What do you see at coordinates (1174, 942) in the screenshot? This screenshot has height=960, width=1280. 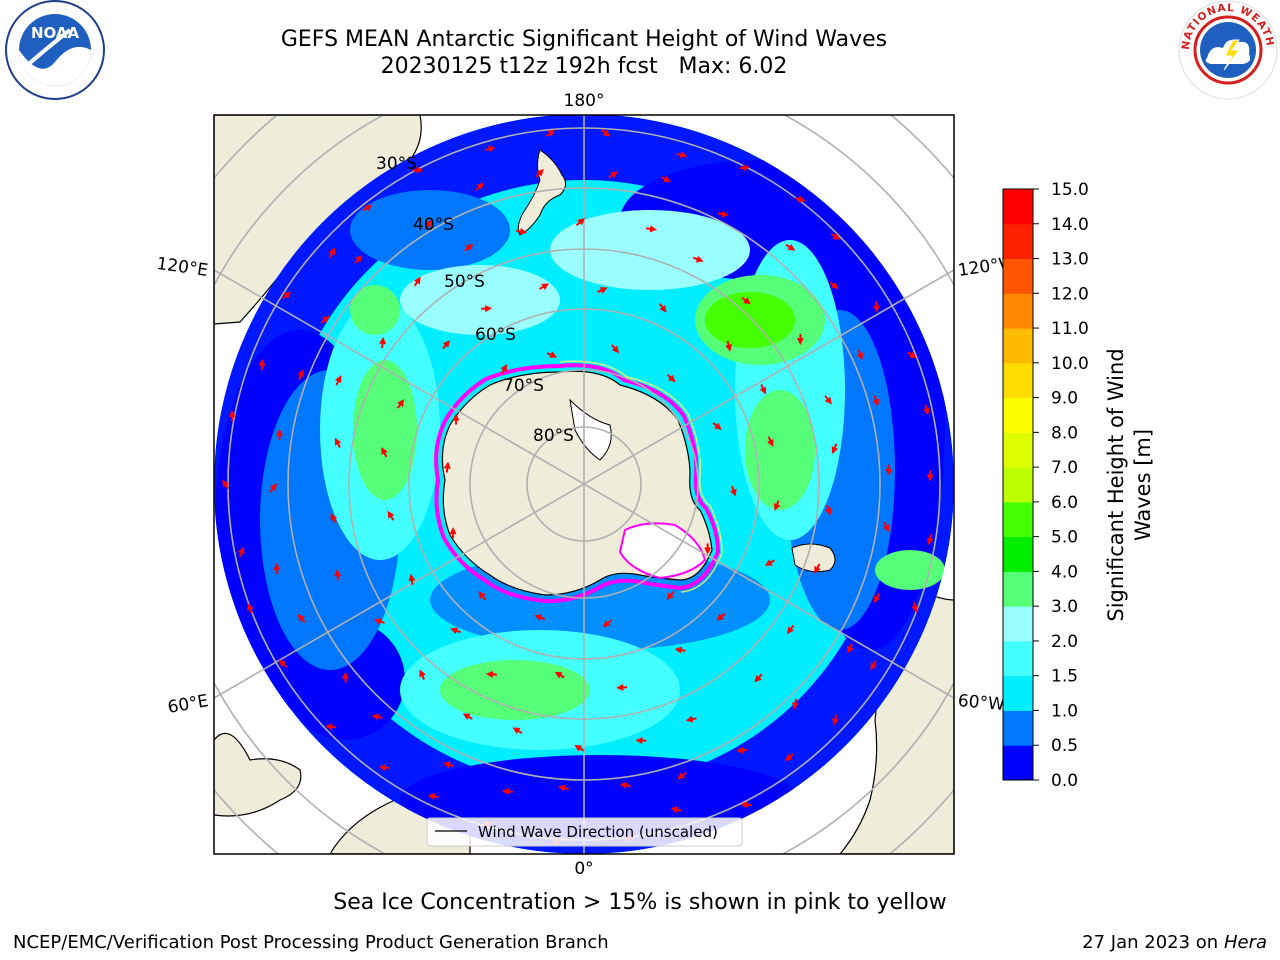 I see `footer-timestamp: 27 Jan 2023 on Hera` at bounding box center [1174, 942].